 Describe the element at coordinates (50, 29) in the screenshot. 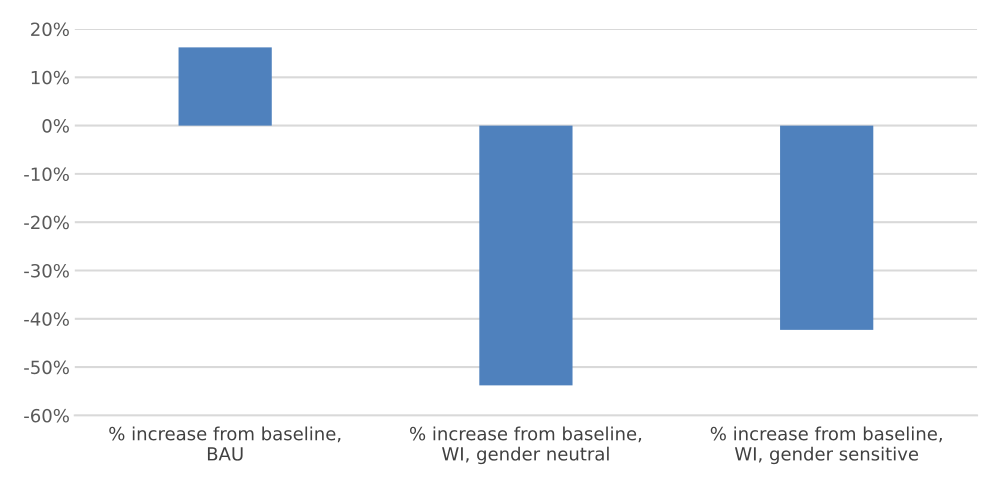

I see `y-tick-label: 20%` at that location.